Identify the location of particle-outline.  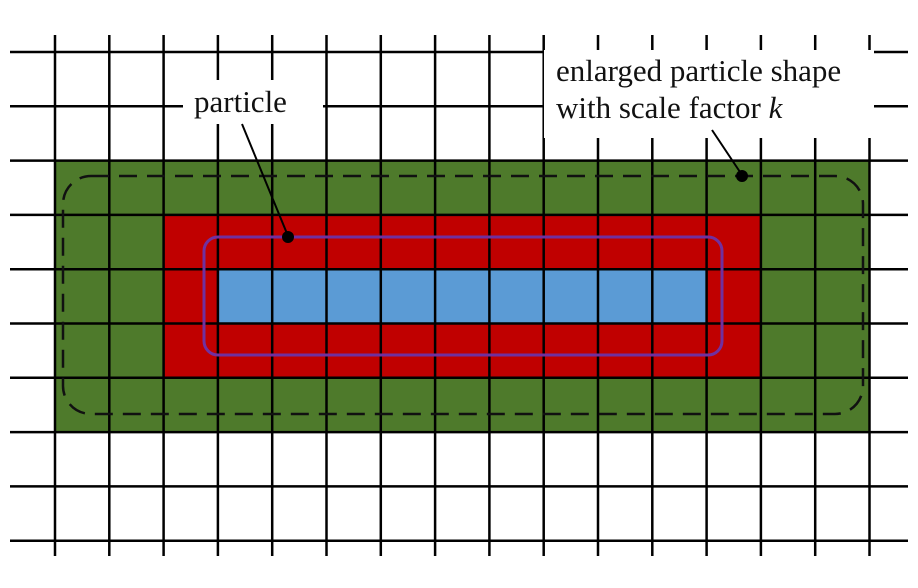
(463, 296).